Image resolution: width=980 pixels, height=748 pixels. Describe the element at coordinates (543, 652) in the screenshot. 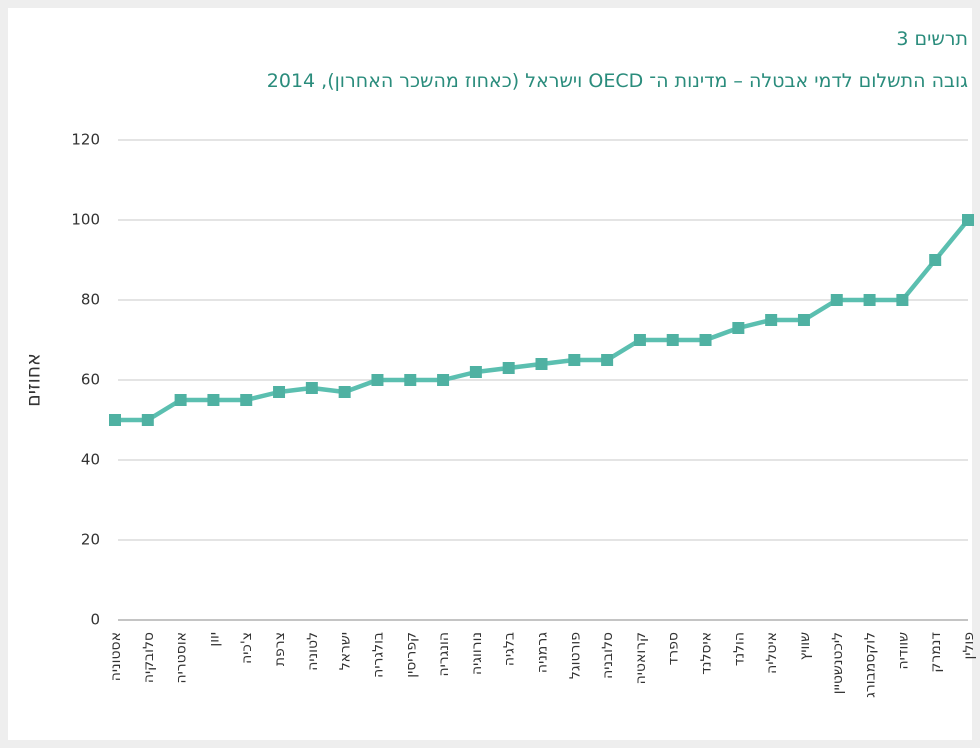

I see `x-tick-label: גרמניה` at that location.